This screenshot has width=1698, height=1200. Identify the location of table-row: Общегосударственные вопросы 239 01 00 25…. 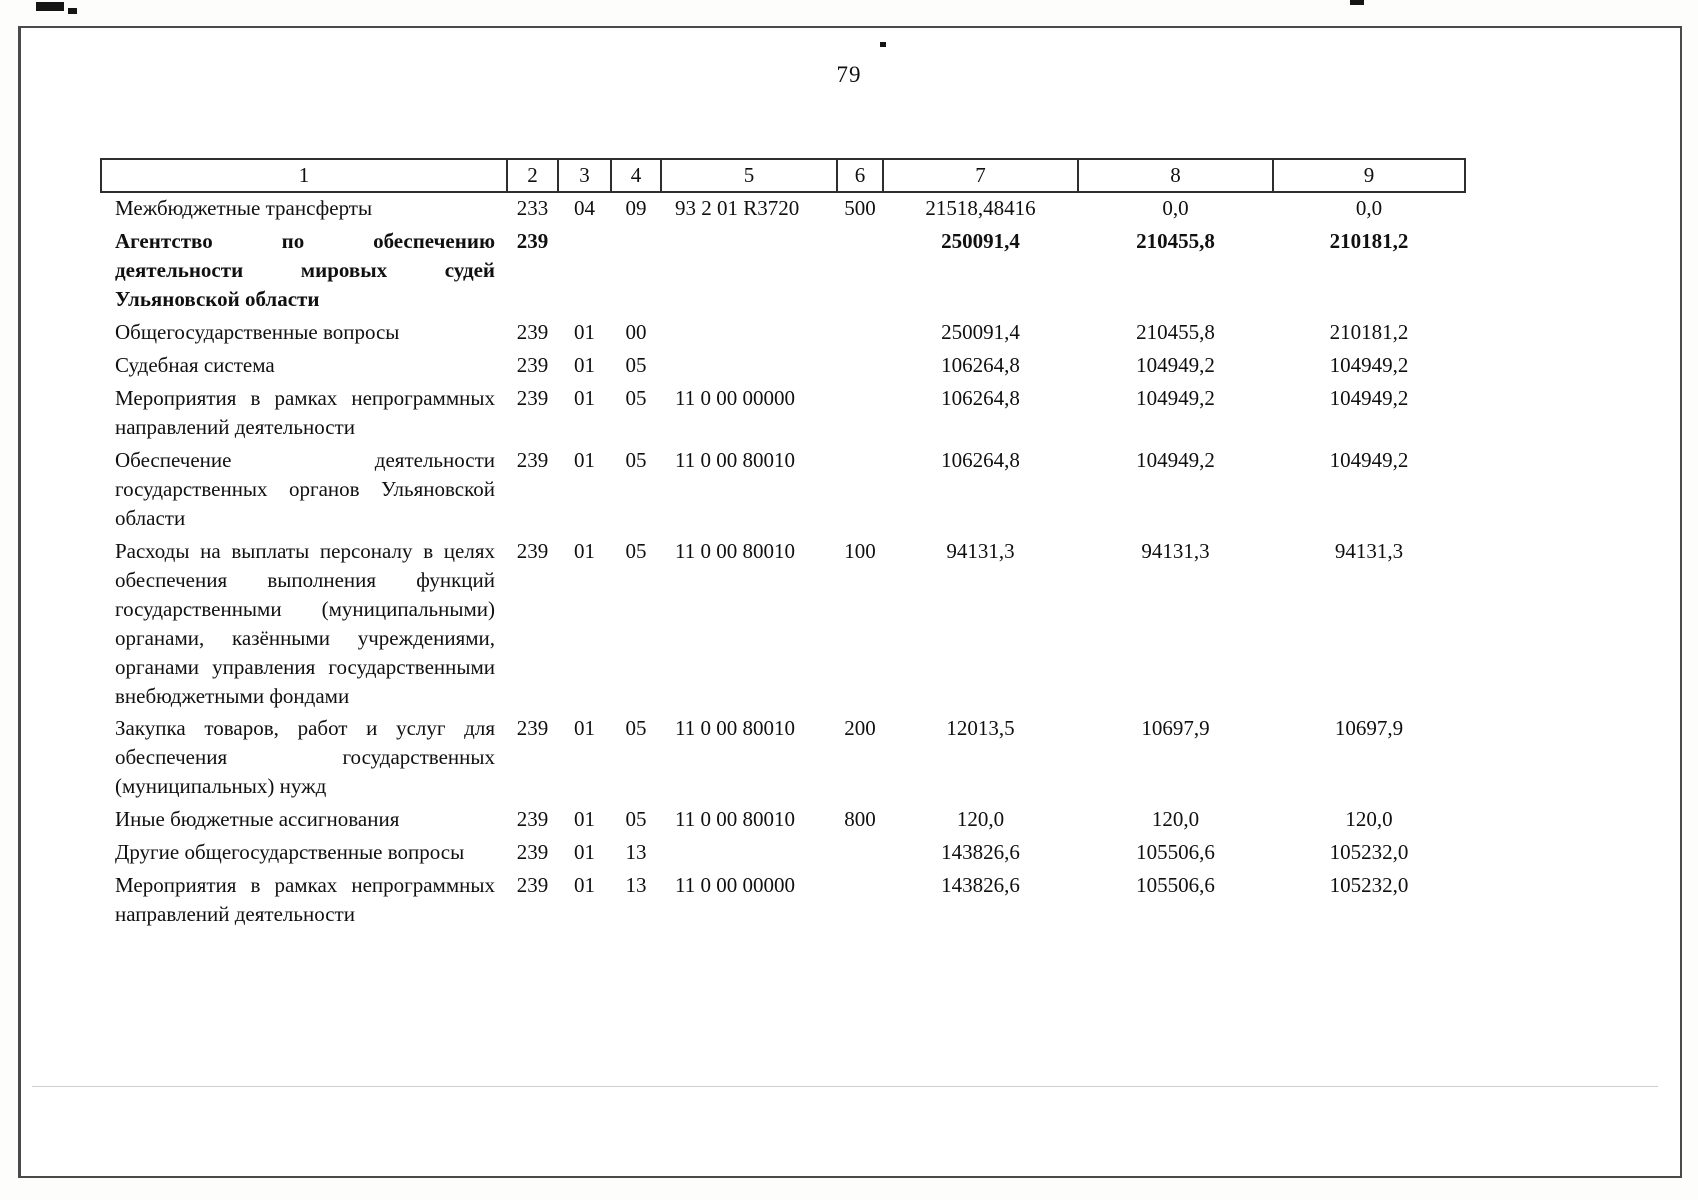
(783, 333).